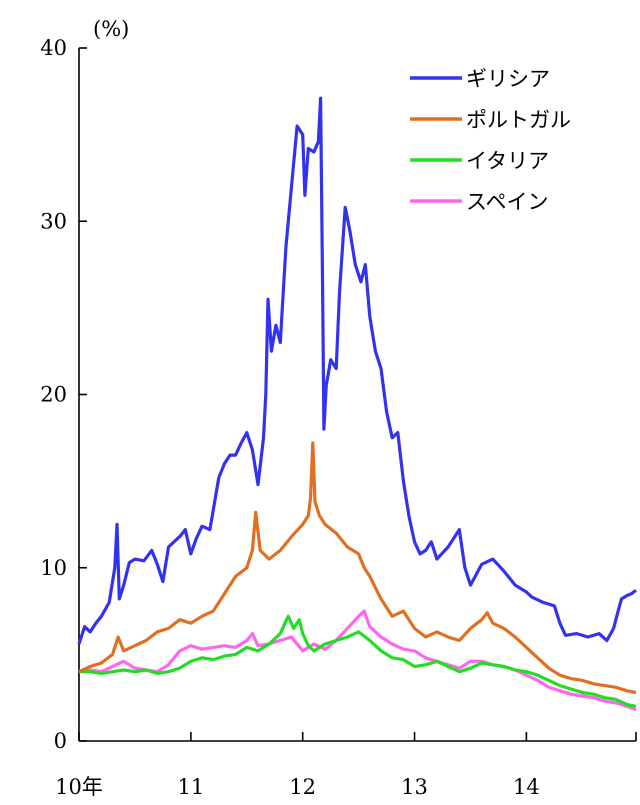  I want to click on y-tick-label: 40, so click(53, 48).